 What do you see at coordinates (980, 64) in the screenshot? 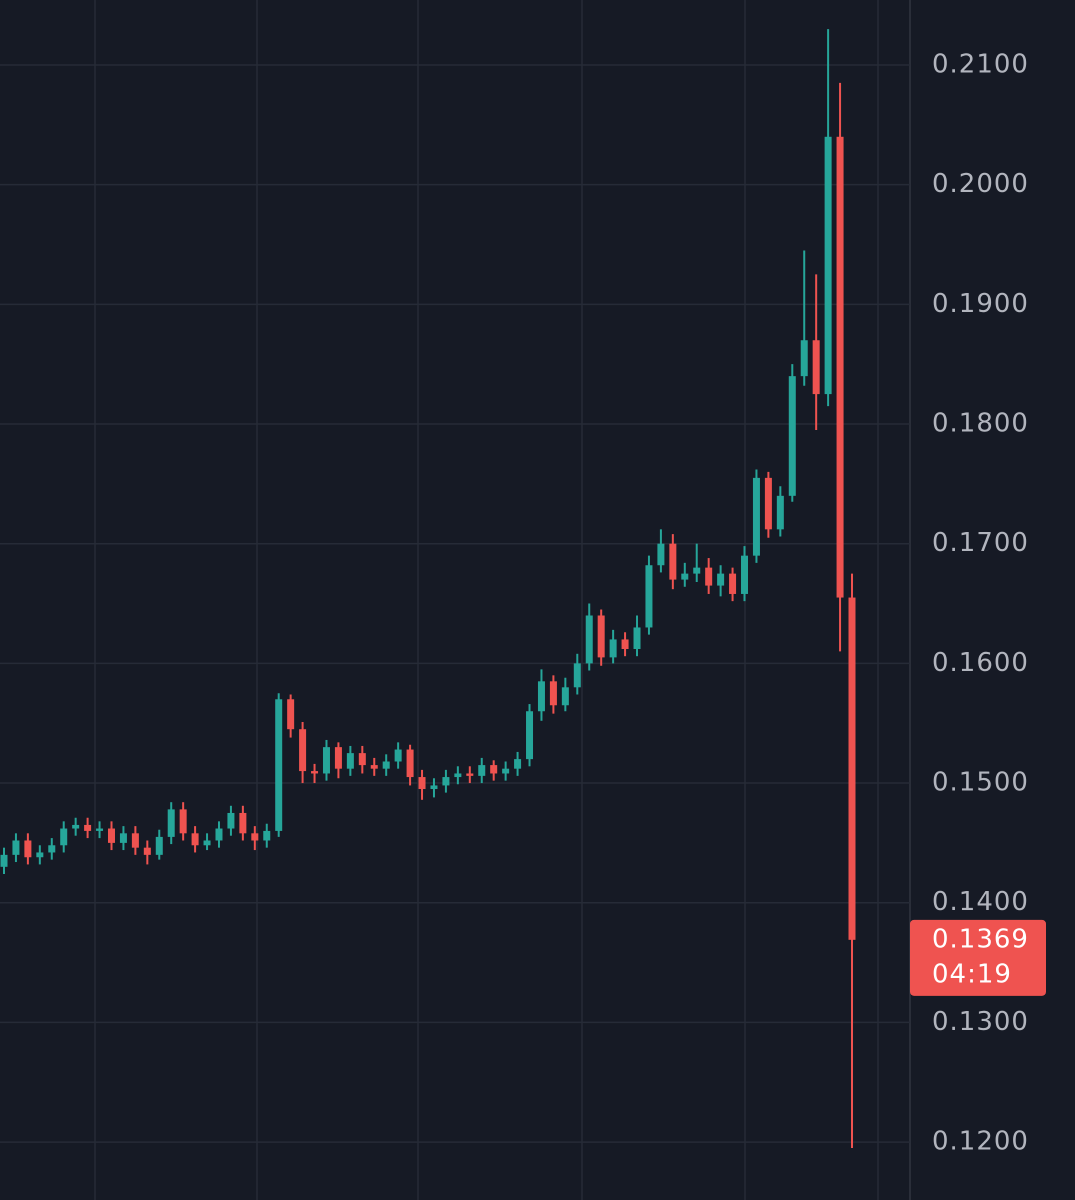
I see `y-tick-label: 0.2100` at bounding box center [980, 64].